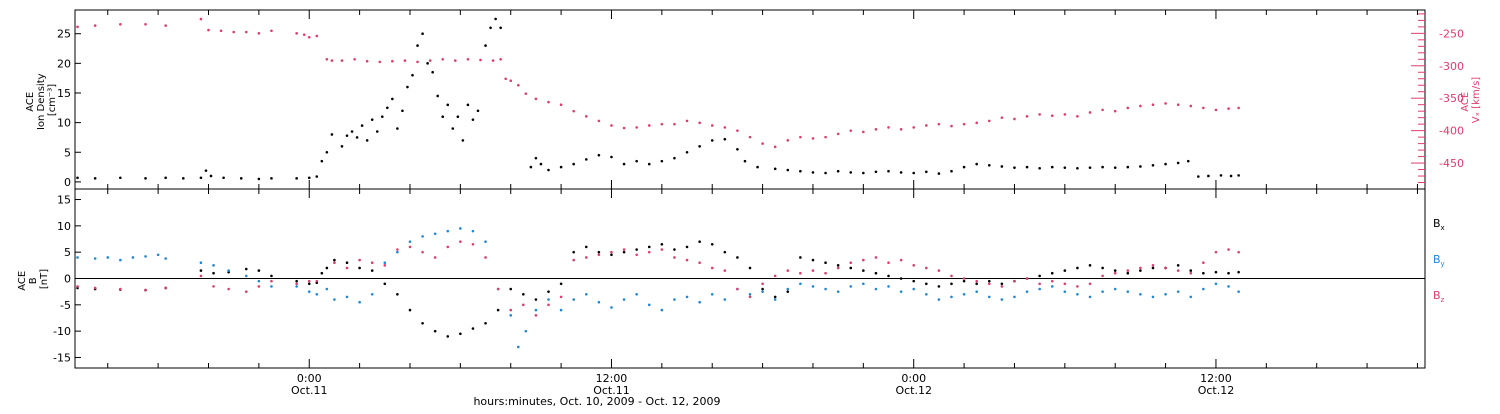 This screenshot has height=414, width=1500. Describe the element at coordinates (67, 252) in the screenshot. I see `bottom-ytick-label: 5` at that location.